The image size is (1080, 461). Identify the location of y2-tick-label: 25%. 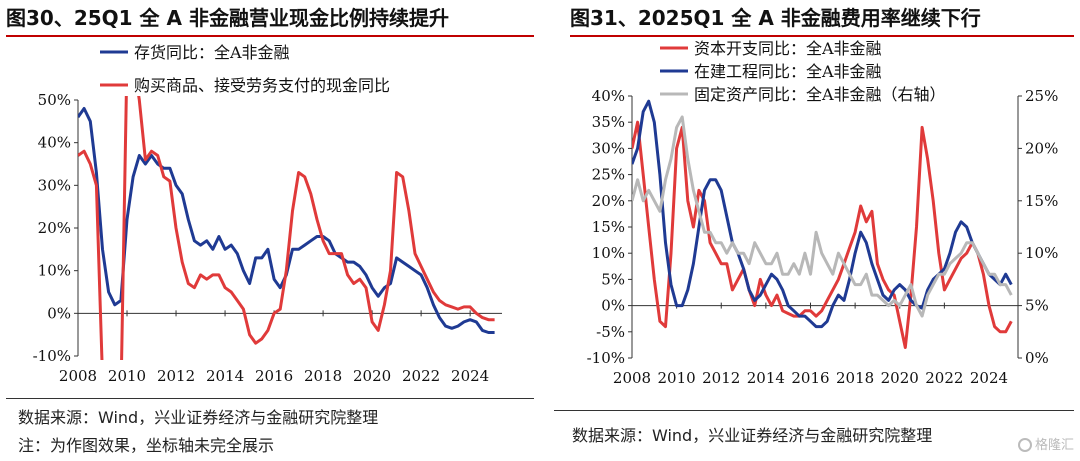
(1041, 96).